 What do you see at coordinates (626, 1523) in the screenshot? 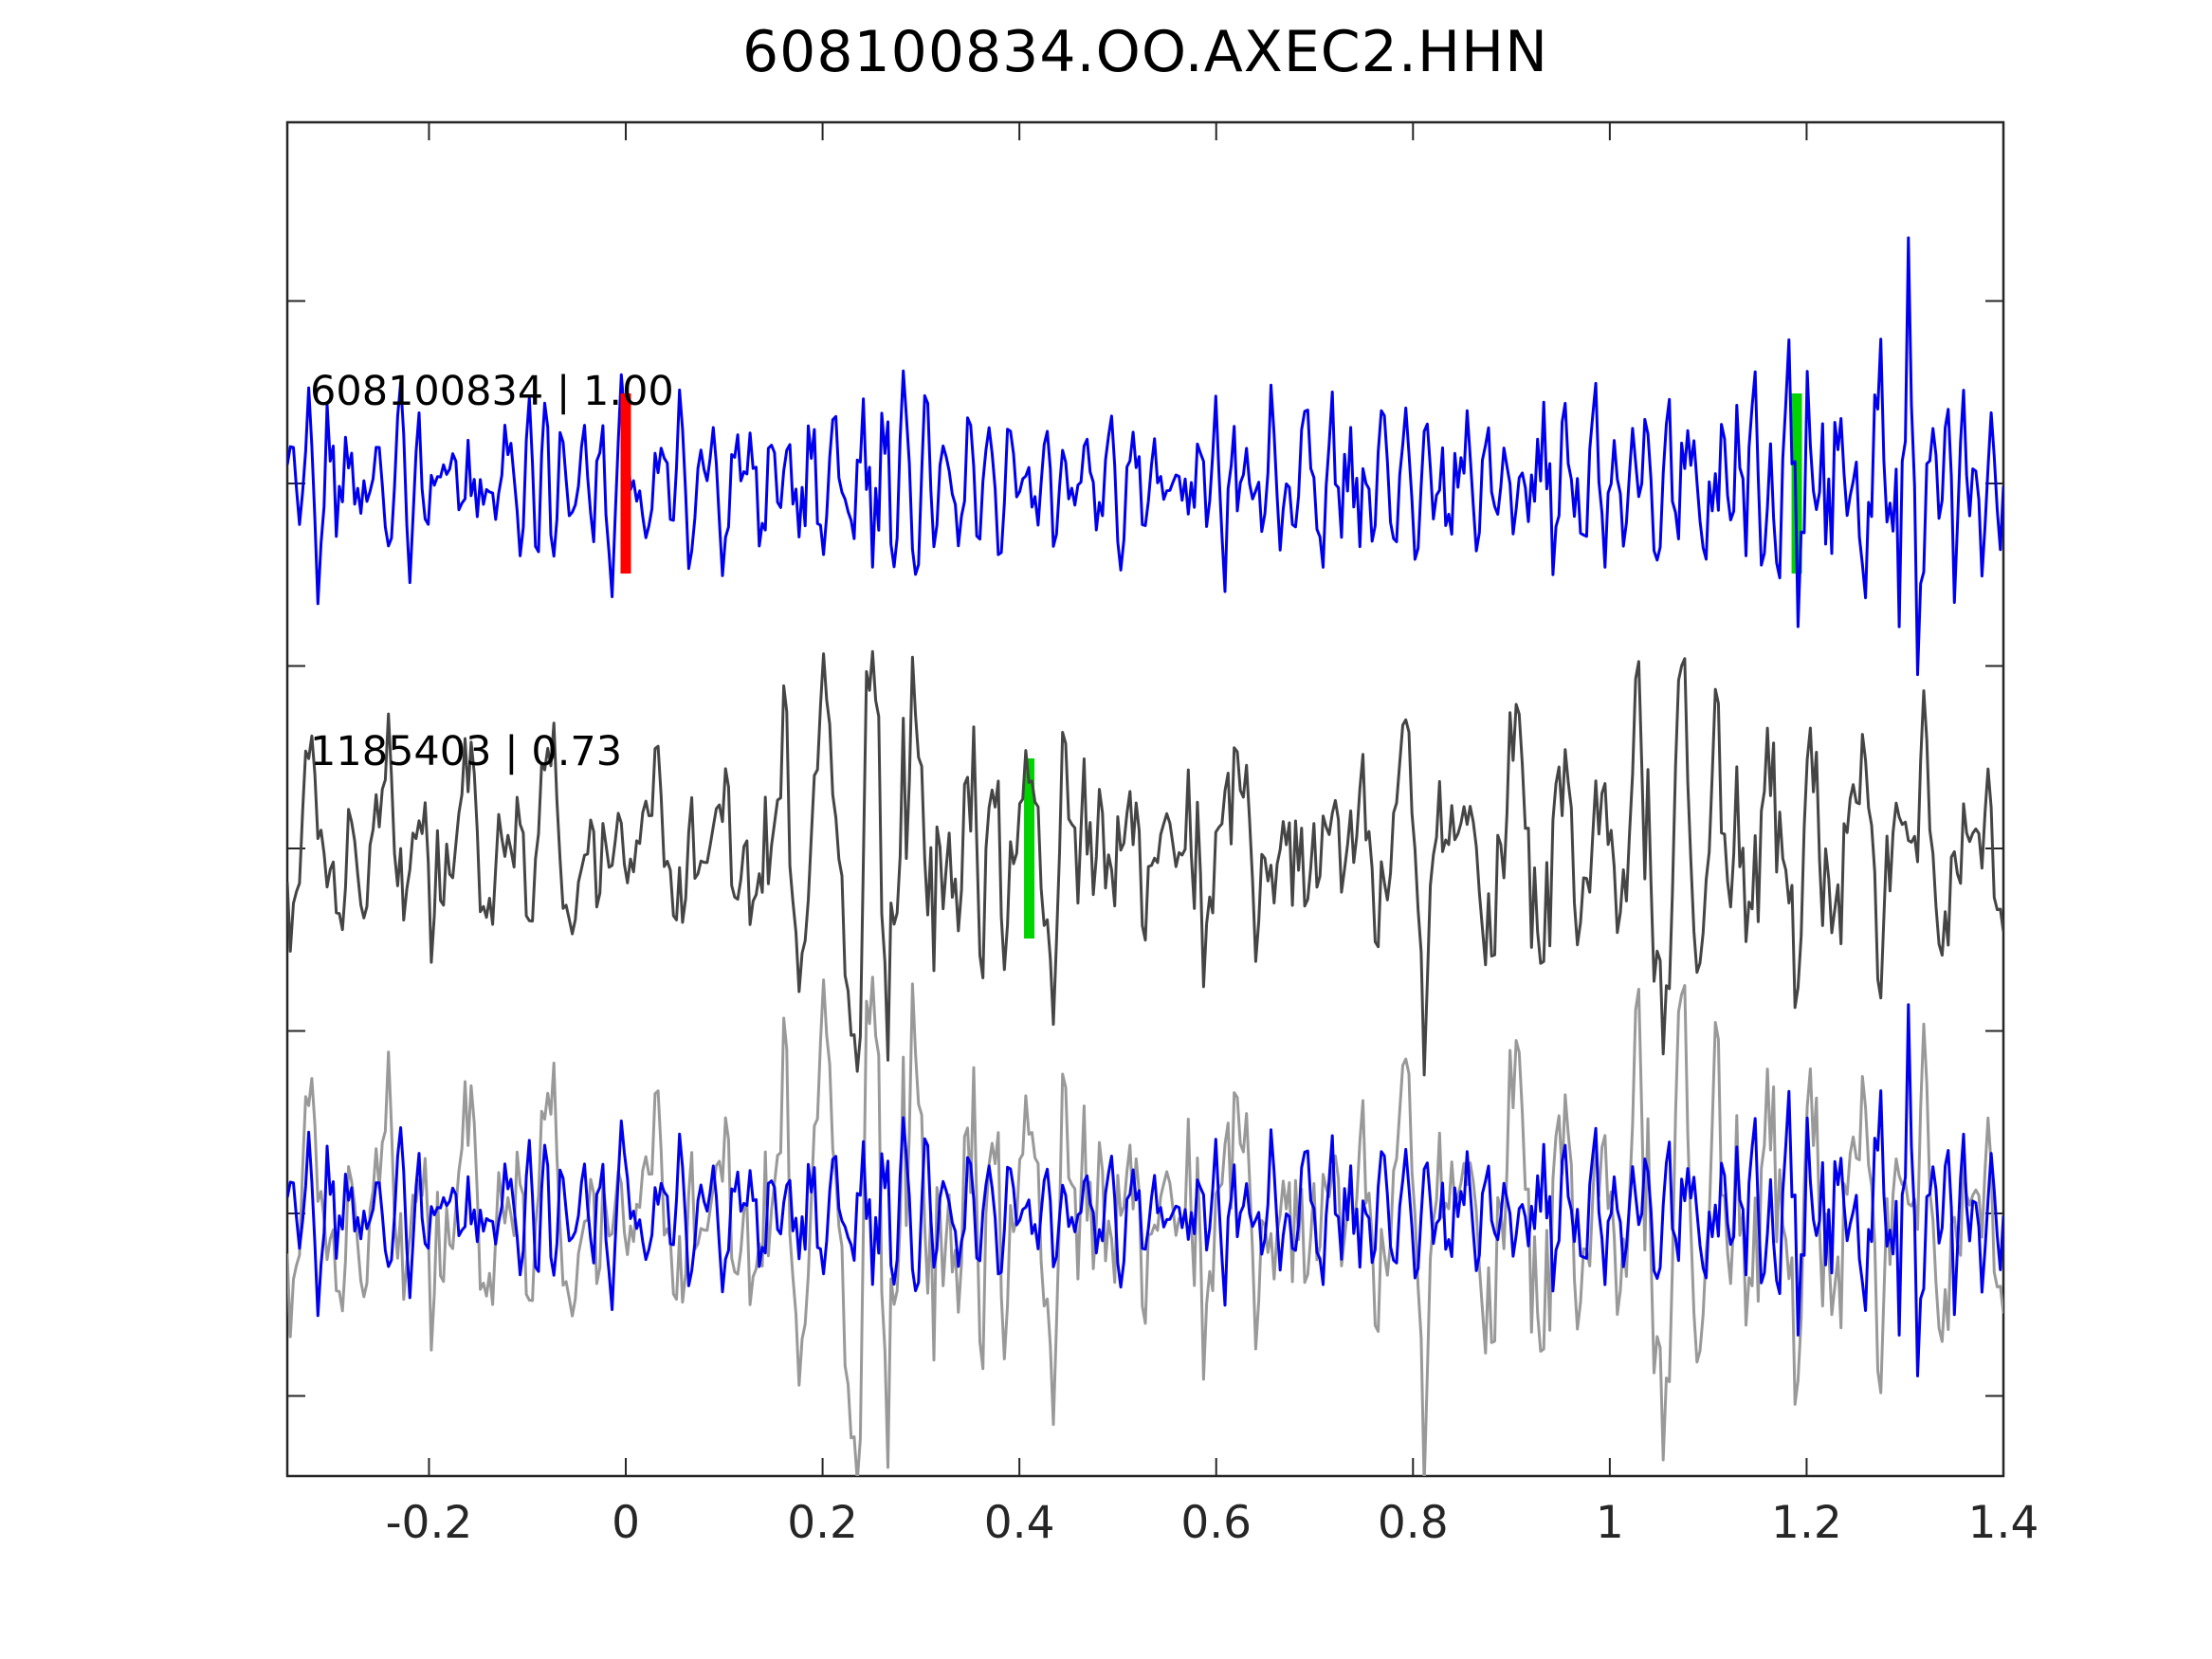
I see `x-tick-label: 0` at bounding box center [626, 1523].